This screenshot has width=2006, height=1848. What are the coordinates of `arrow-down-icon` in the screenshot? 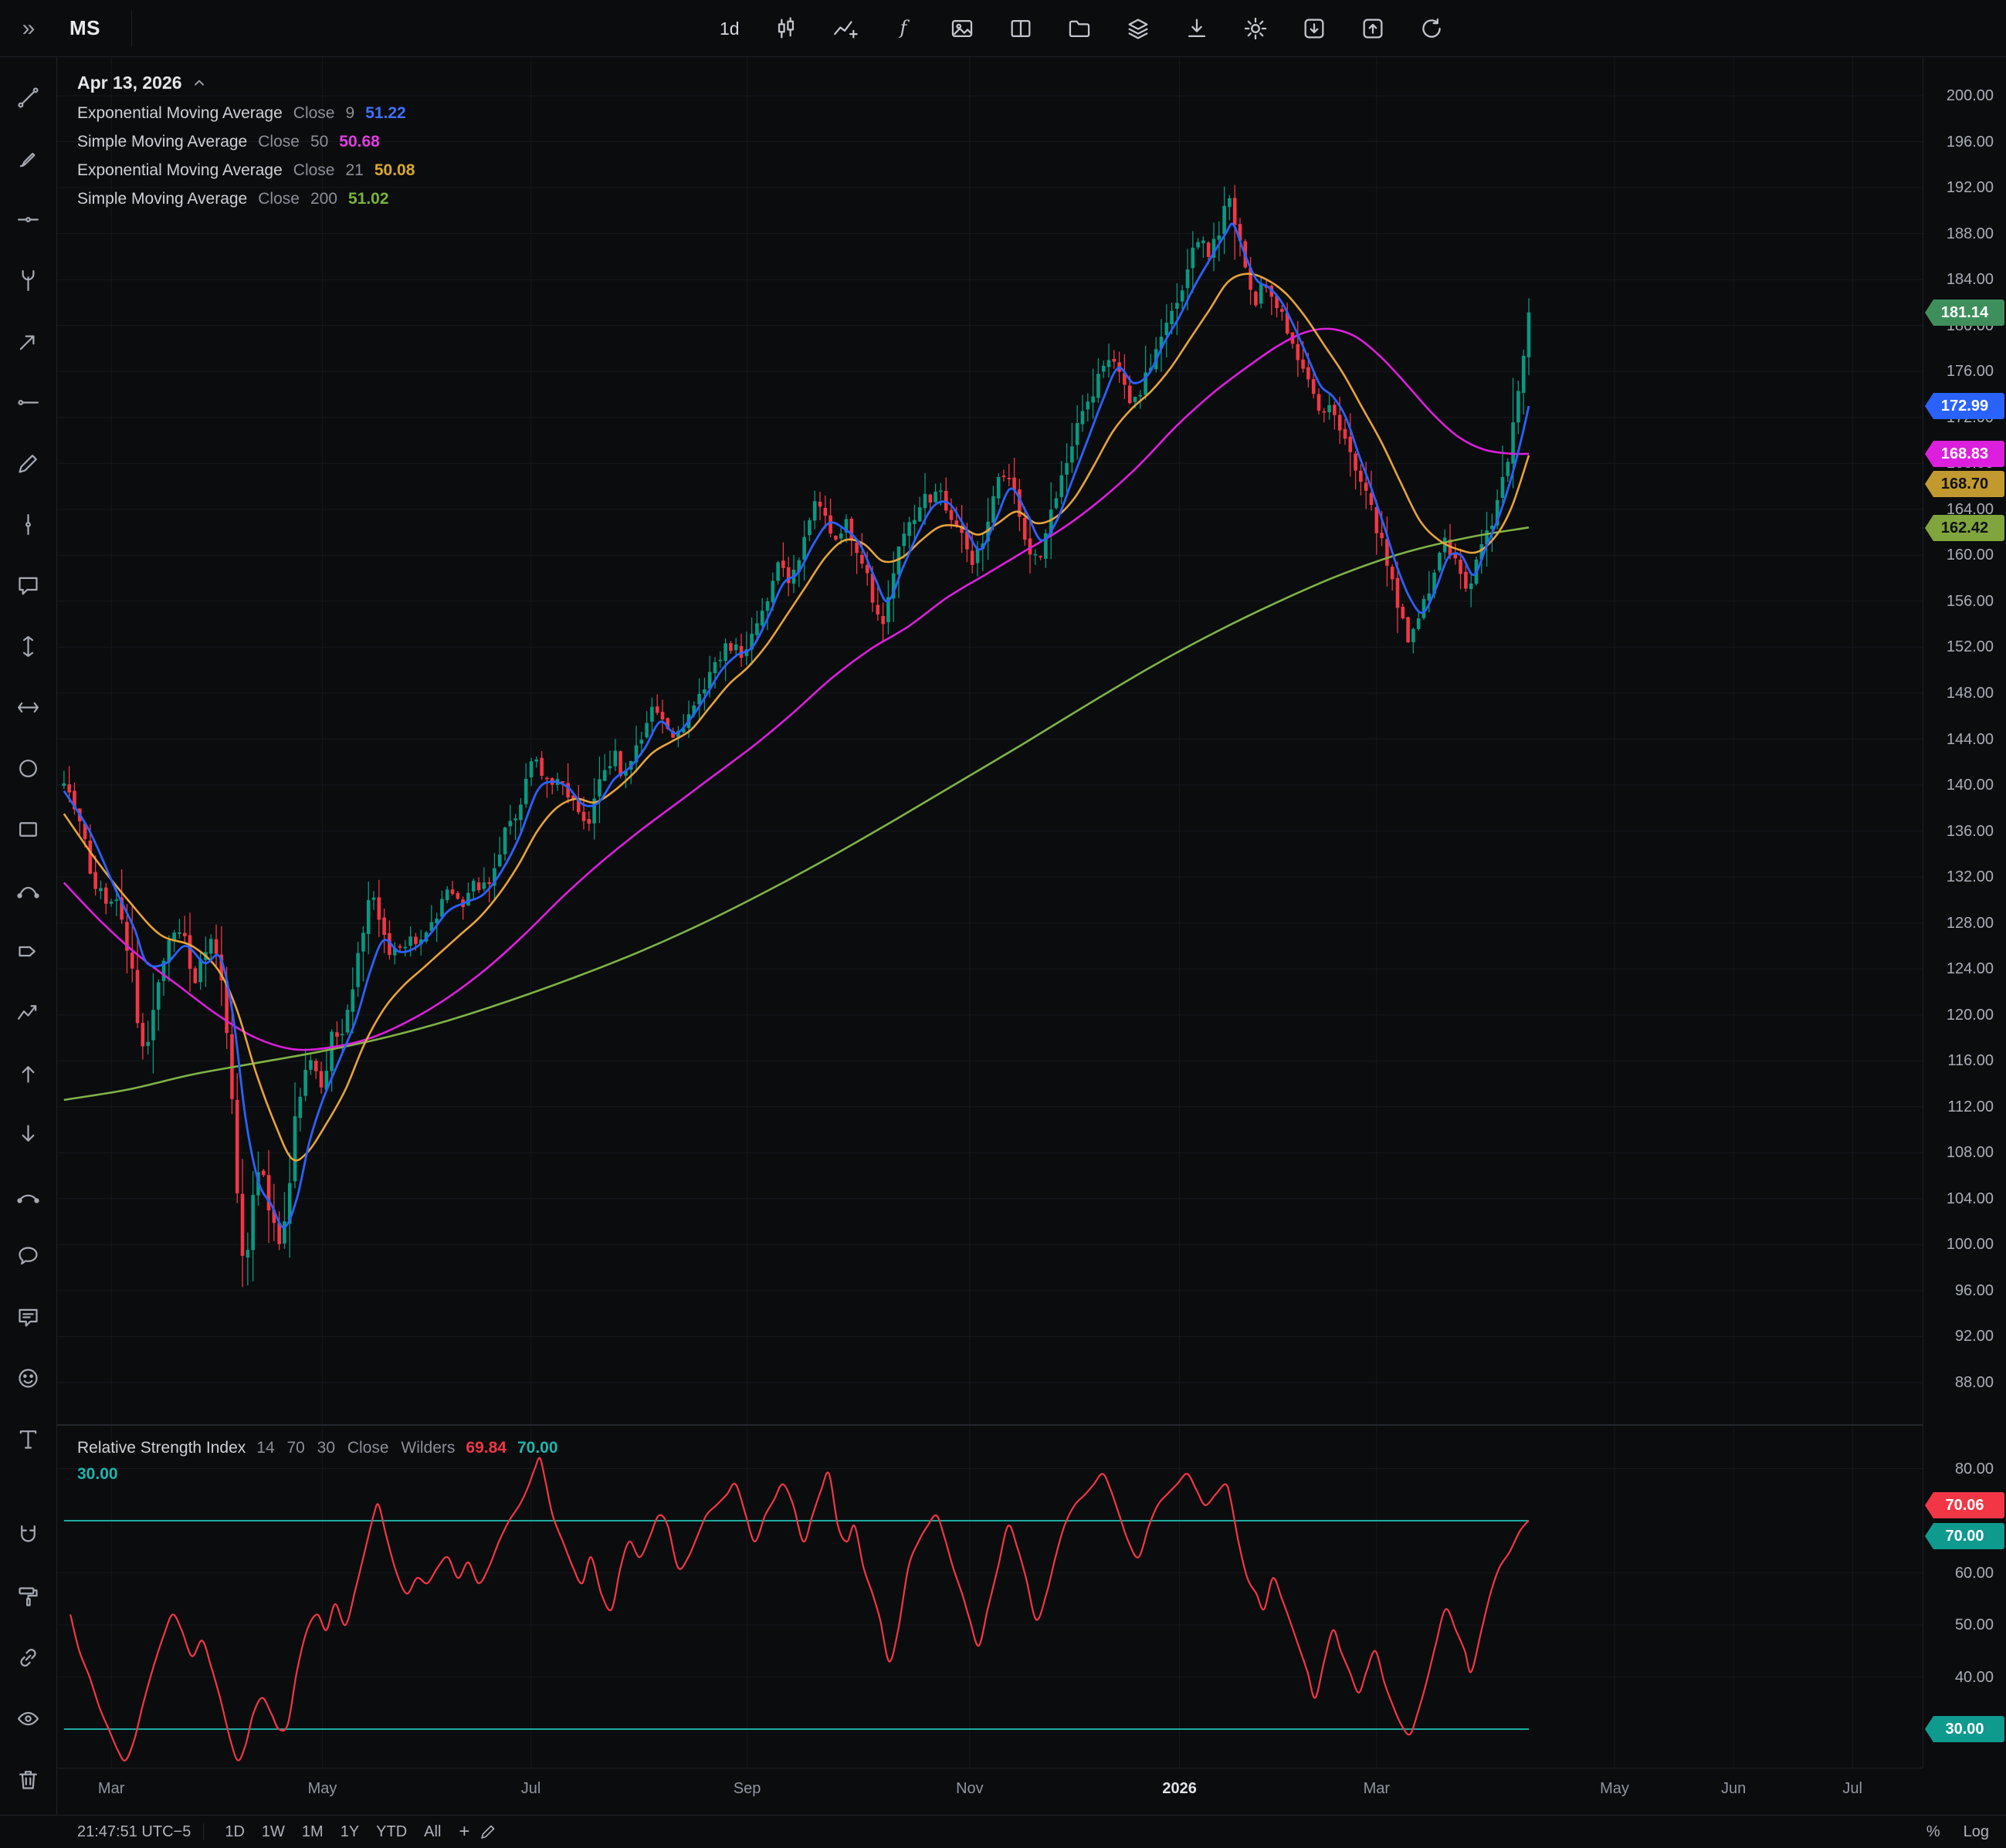 It's located at (28, 1133).